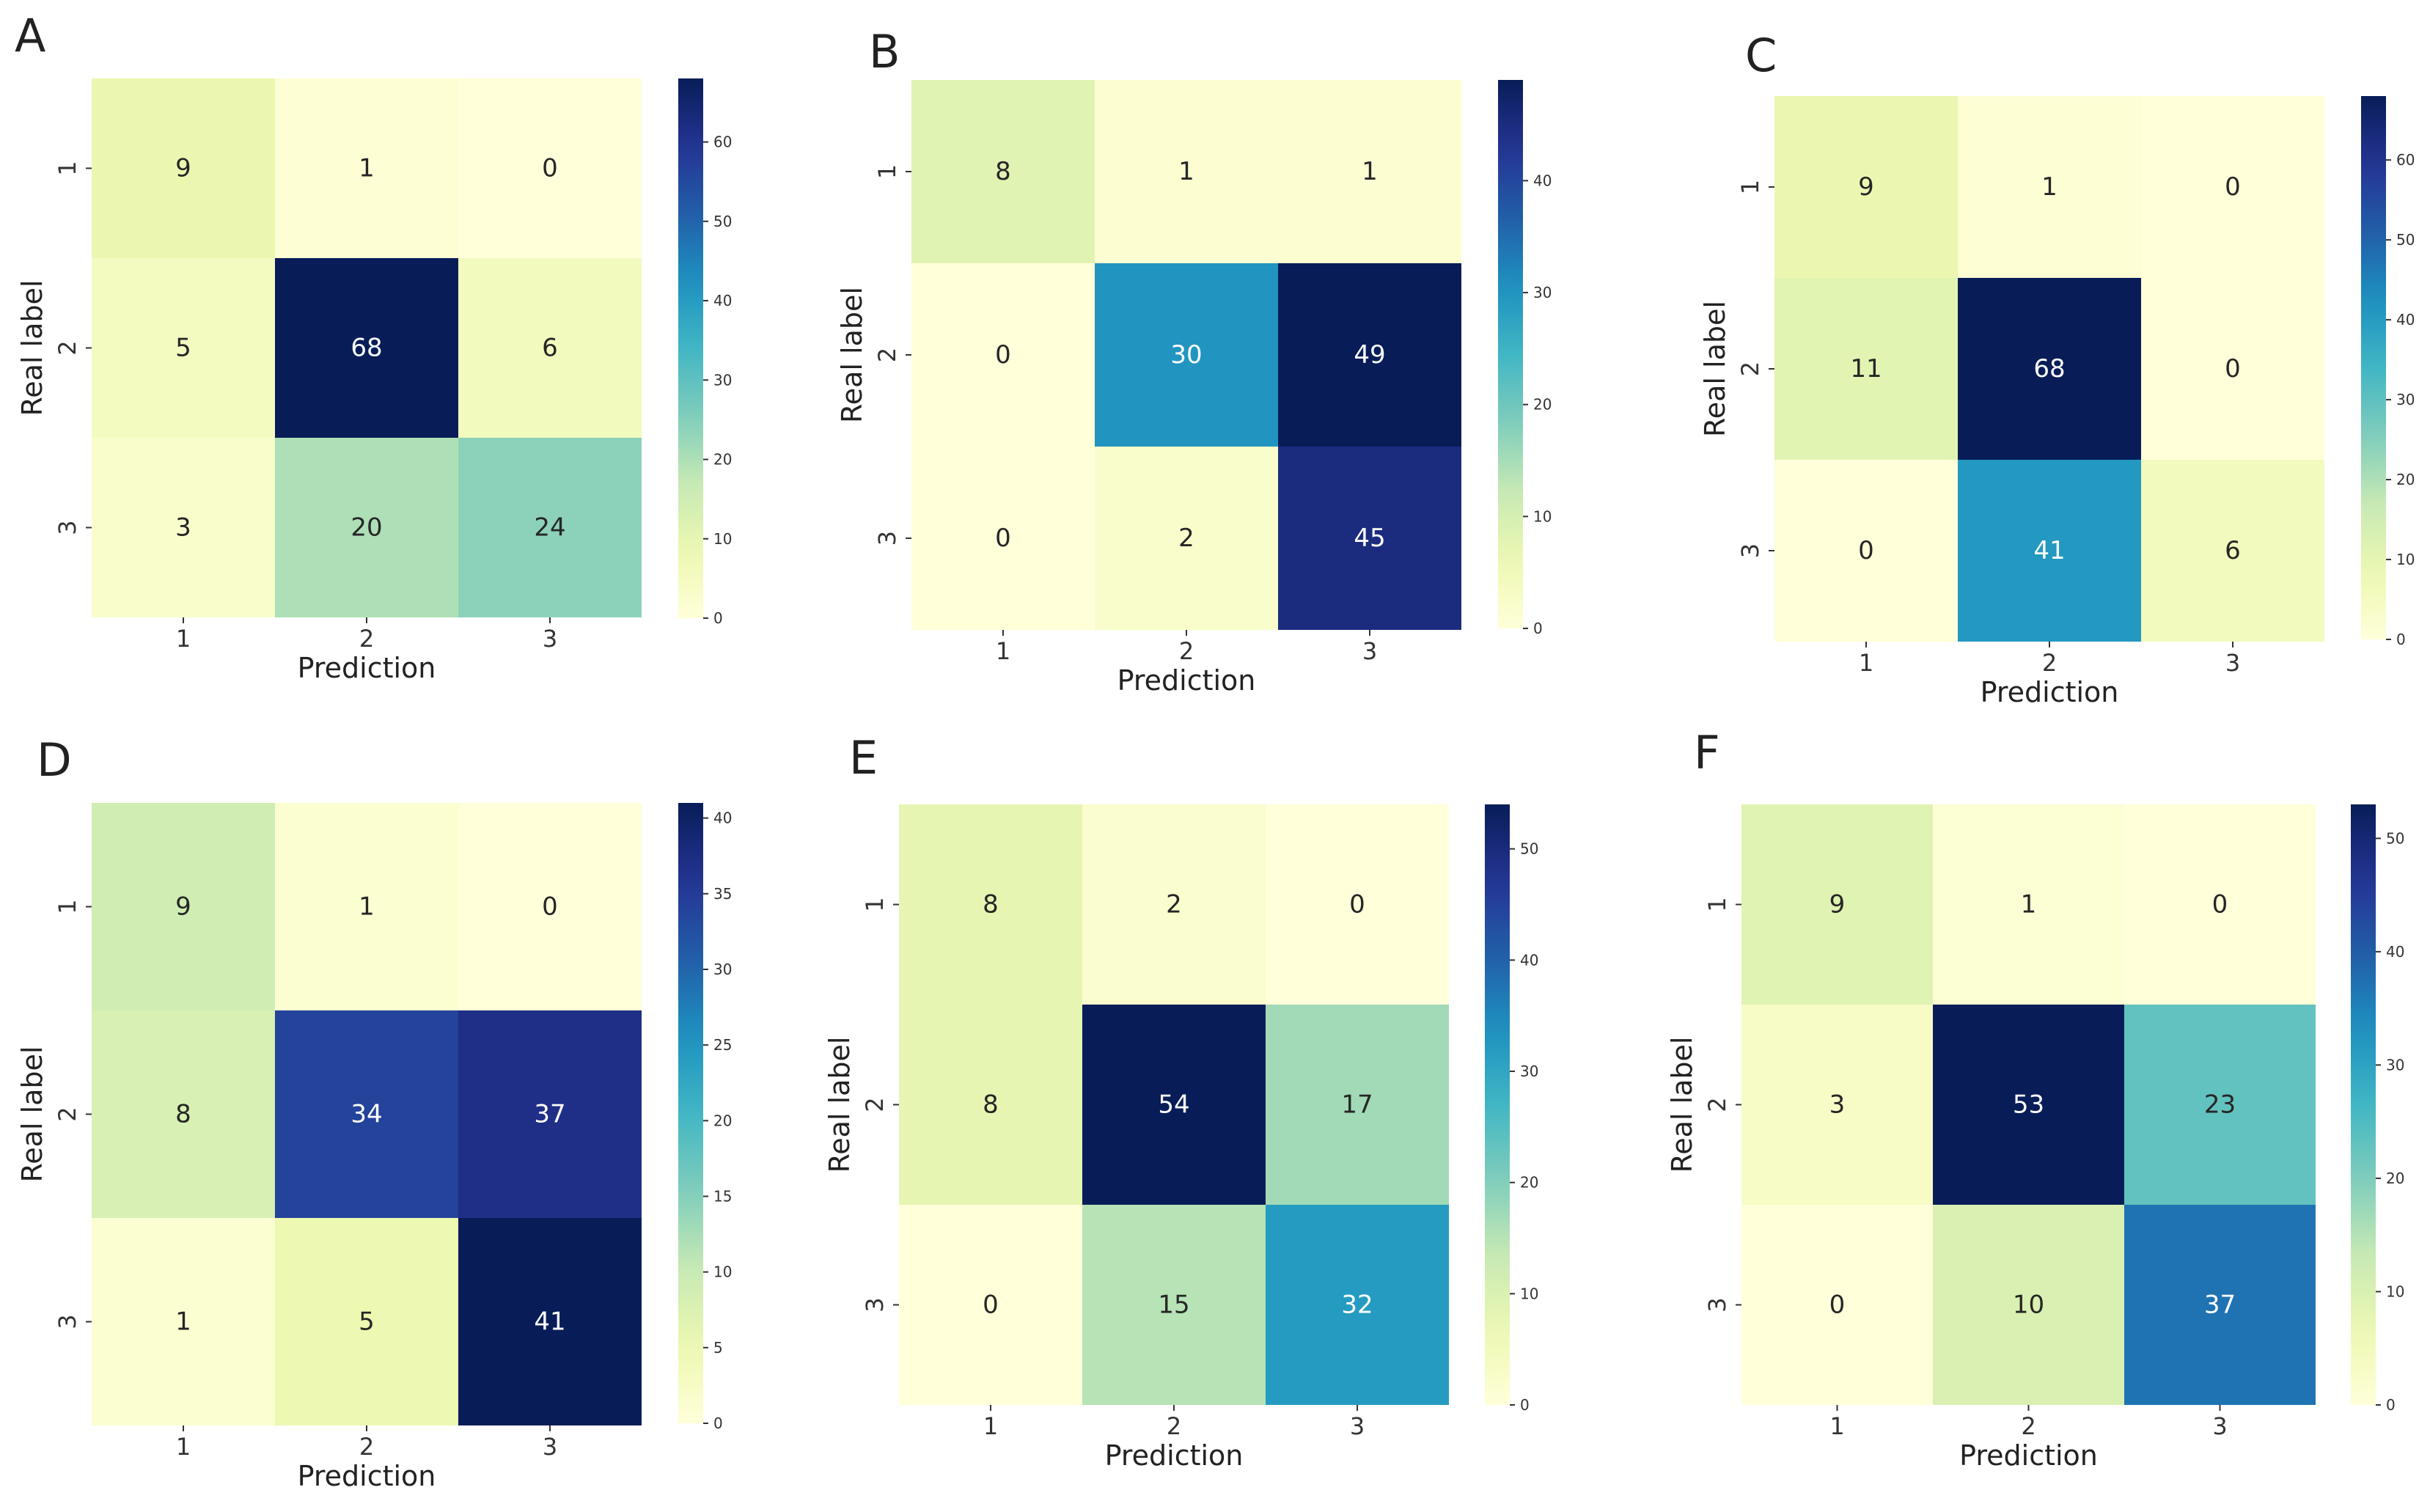 Image resolution: width=2430 pixels, height=1512 pixels. Describe the element at coordinates (722, 1045) in the screenshot. I see `colorbar-tick-label: 25` at that location.